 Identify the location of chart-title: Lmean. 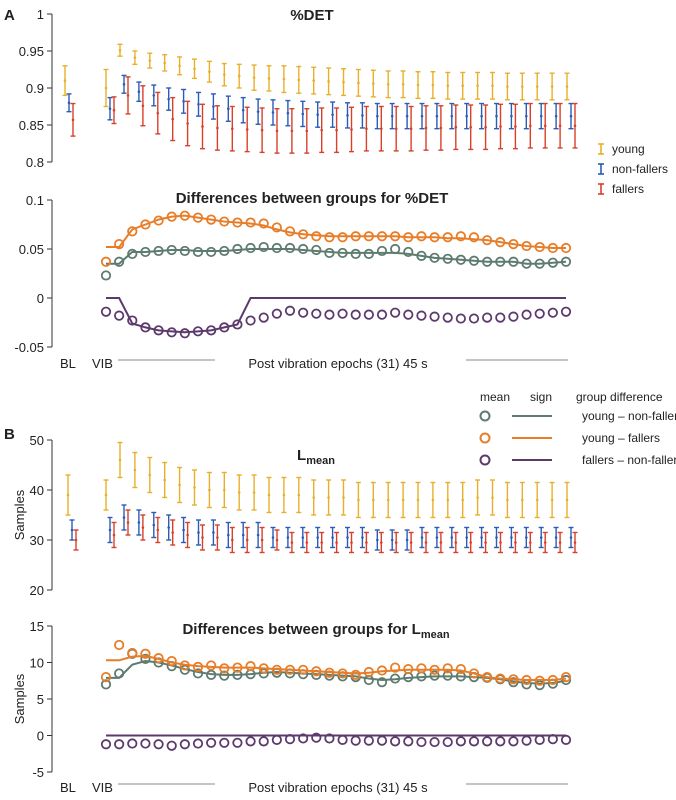
(316, 457).